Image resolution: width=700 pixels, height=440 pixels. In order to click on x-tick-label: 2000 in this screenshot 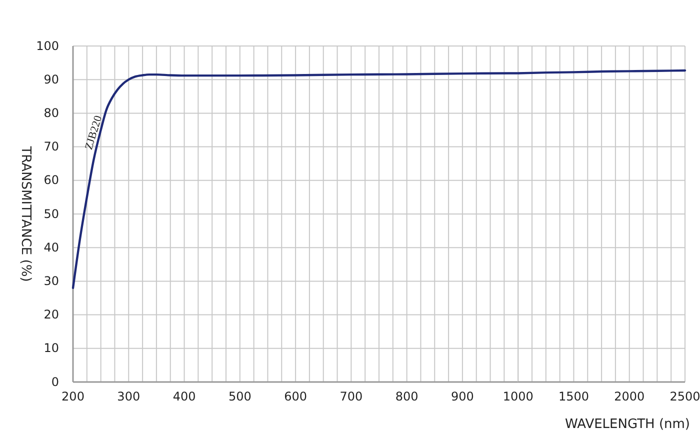, I will do `click(629, 397)`.